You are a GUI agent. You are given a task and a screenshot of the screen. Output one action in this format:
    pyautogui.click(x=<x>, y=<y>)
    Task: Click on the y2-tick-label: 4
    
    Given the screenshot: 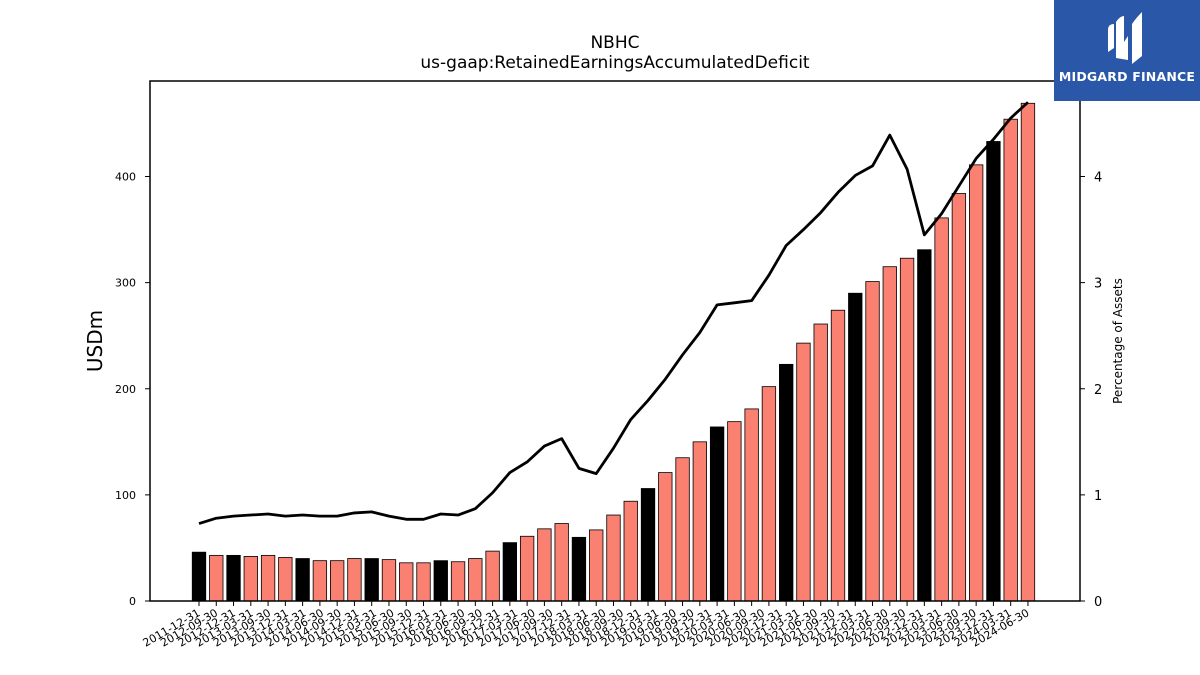 What is the action you would take?
    pyautogui.click(x=1098, y=178)
    